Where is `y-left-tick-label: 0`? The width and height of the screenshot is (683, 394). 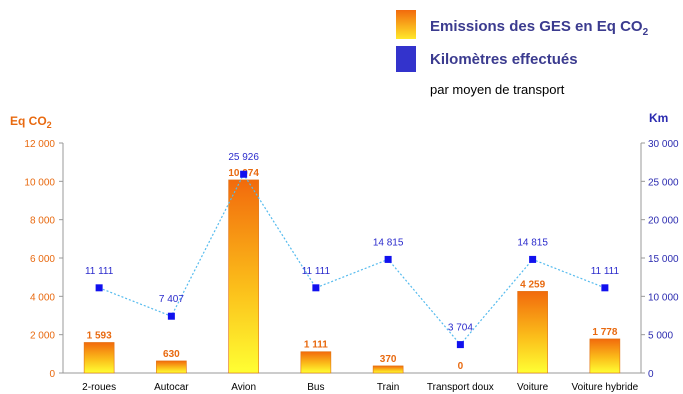
y-left-tick-label: 0 is located at coordinates (52, 374).